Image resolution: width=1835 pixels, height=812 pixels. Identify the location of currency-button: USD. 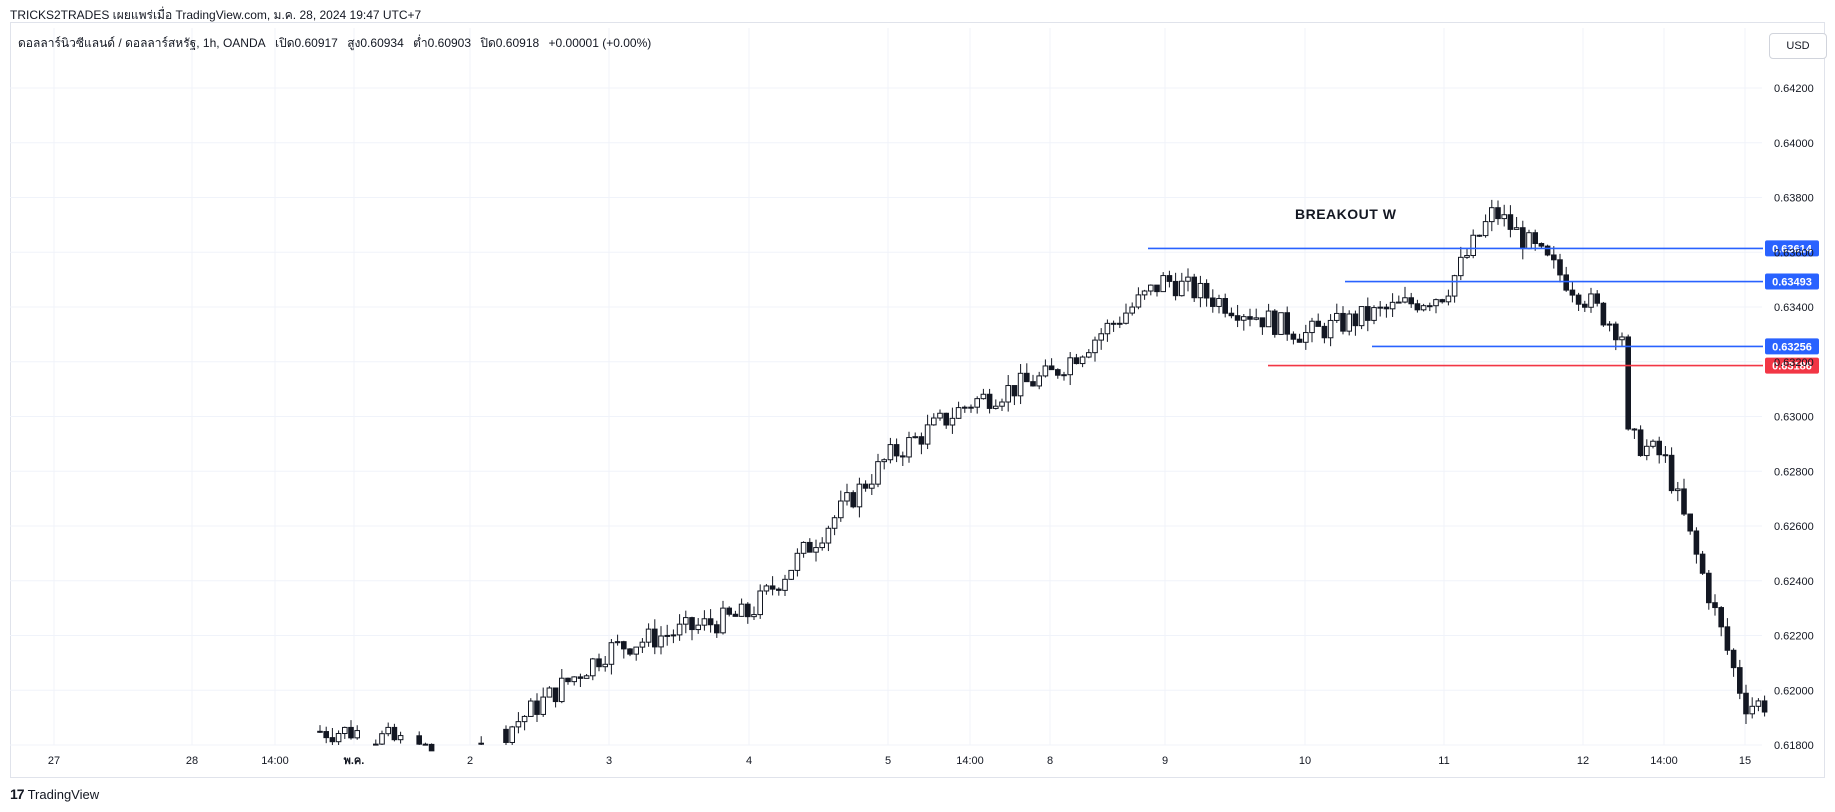
(1798, 46).